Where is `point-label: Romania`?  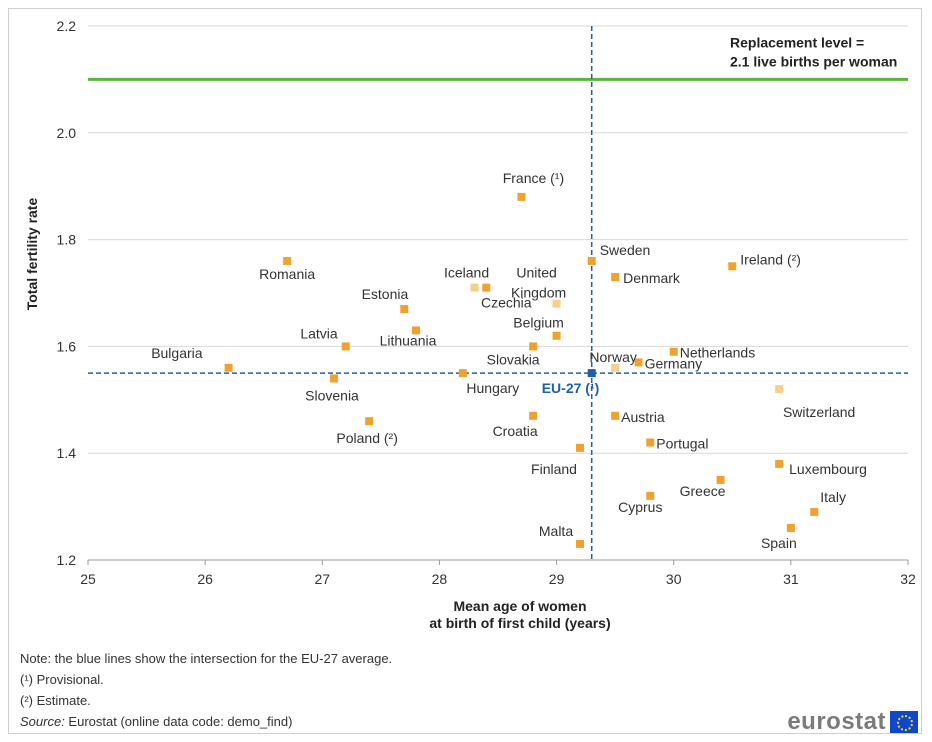 point-label: Romania is located at coordinates (287, 274).